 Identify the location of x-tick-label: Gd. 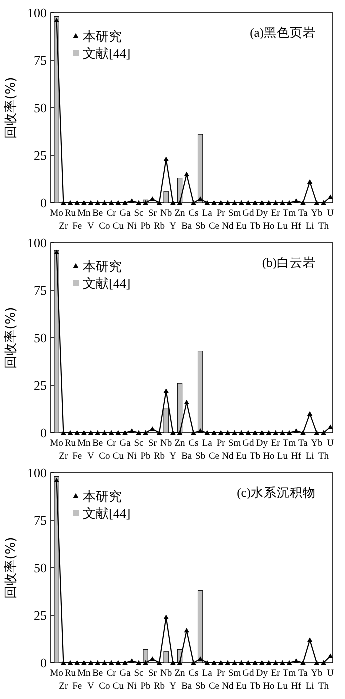
(248, 444).